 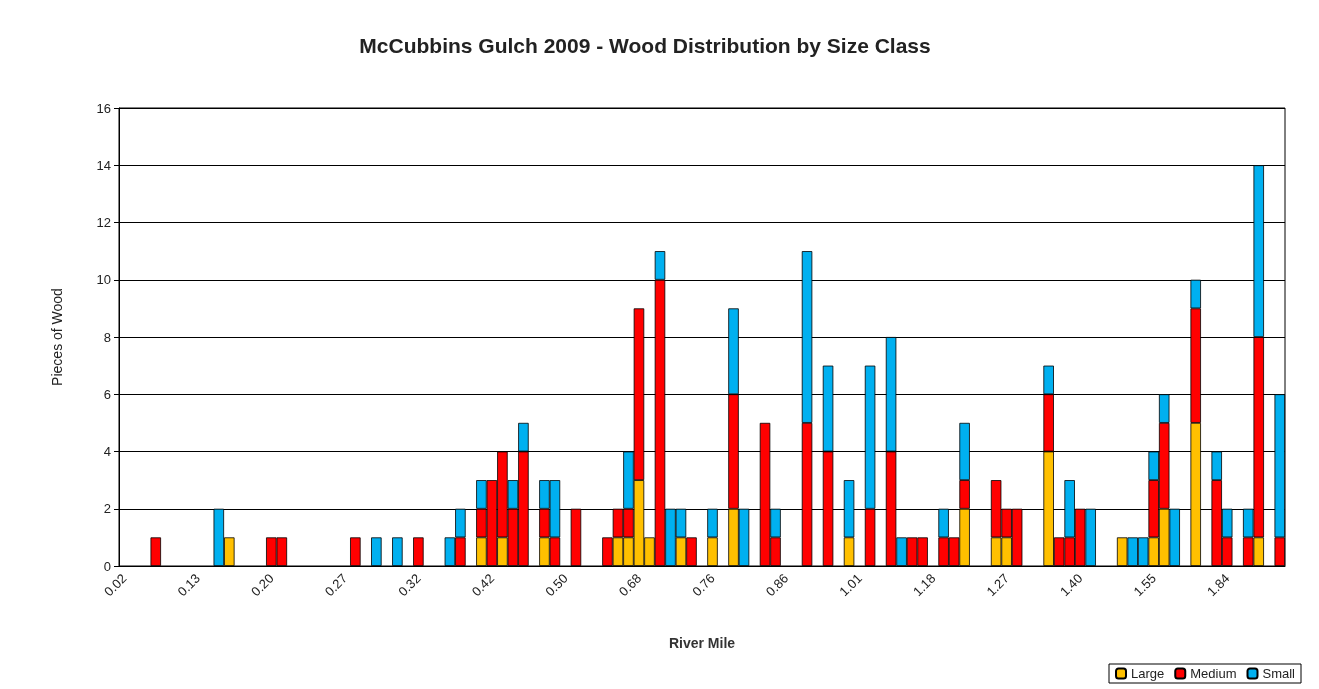 What do you see at coordinates (107, 451) in the screenshot?
I see `y-tick-label: 4` at bounding box center [107, 451].